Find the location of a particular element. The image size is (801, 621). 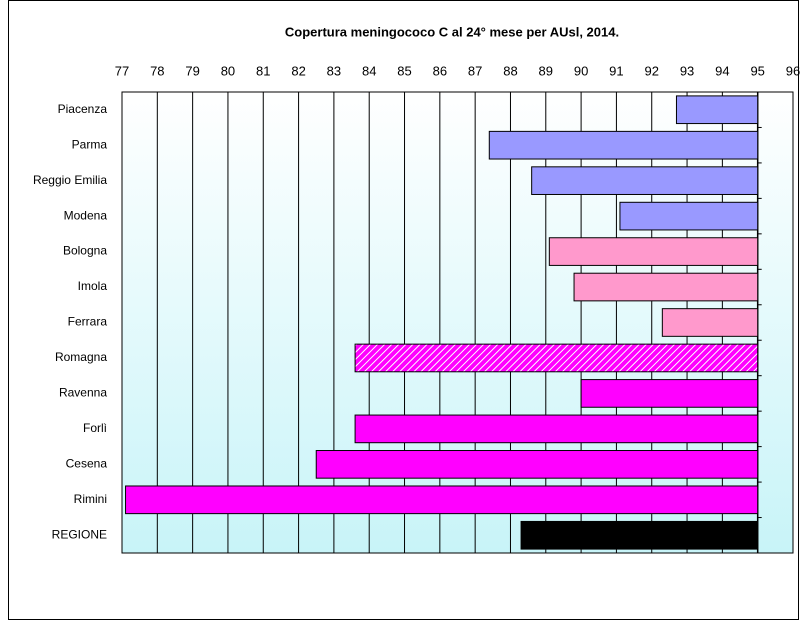

y-tick-label: Reggio Emilia is located at coordinates (70, 180).